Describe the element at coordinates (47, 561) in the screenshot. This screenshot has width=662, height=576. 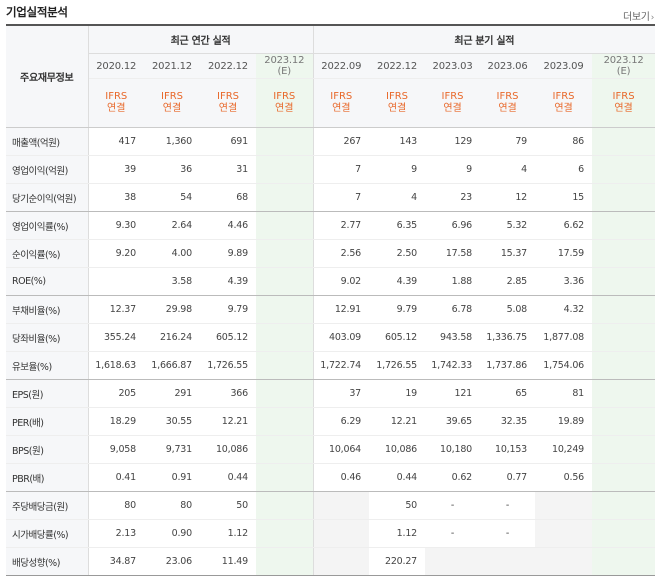
I see `row-label: 배당성향(%)` at that location.